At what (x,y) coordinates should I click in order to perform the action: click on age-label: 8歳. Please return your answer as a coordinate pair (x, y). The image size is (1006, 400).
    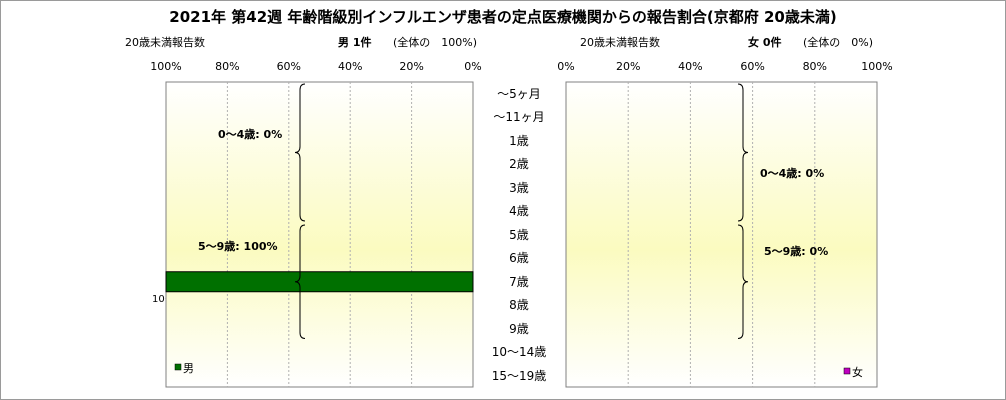
    Looking at the image, I should click on (519, 305).